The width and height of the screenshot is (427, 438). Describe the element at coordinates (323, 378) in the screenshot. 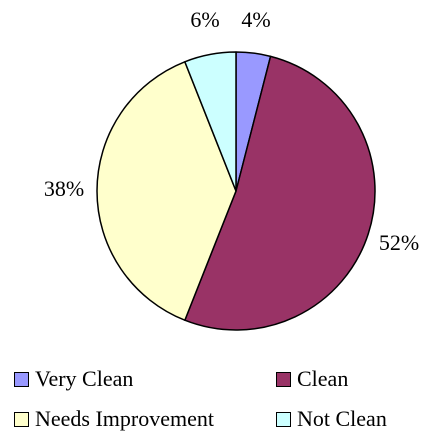

I see `legend-label: Clean` at that location.